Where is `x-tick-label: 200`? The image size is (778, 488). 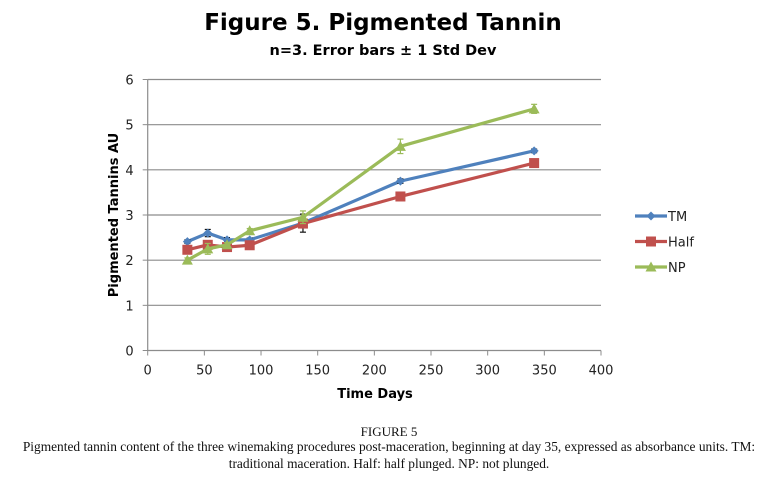
x-tick-label: 200 is located at coordinates (374, 371).